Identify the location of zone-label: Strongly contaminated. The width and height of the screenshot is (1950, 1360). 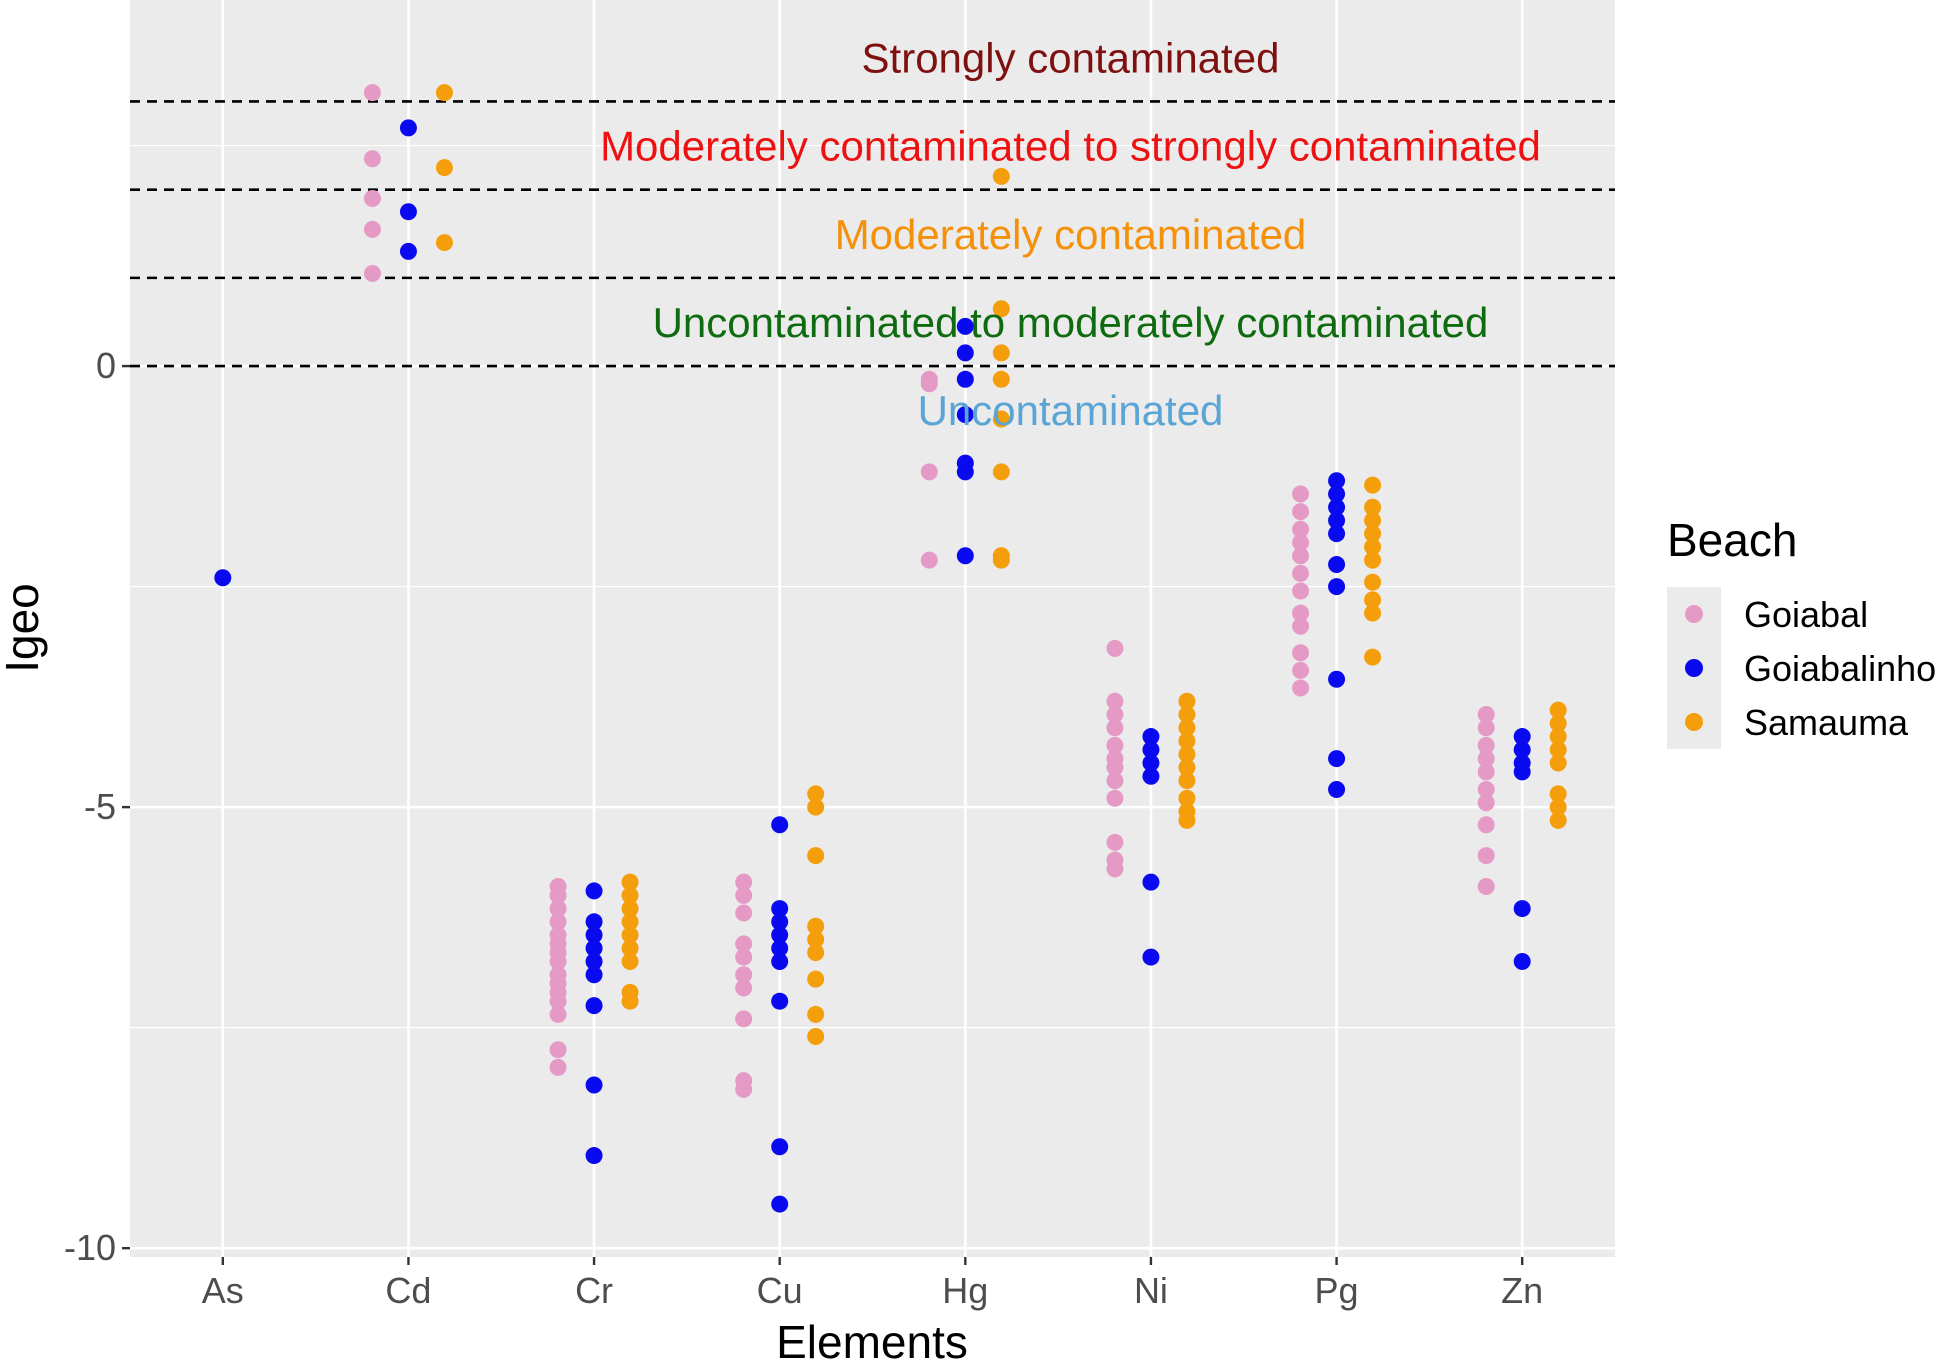
(1071, 57).